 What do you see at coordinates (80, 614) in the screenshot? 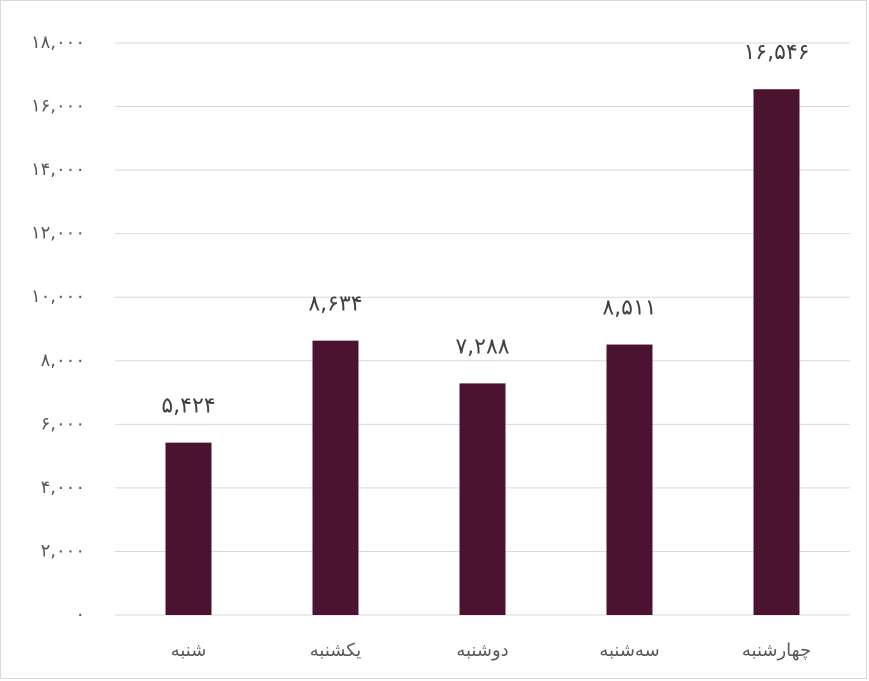
I see `y-tick-label: ۰` at bounding box center [80, 614].